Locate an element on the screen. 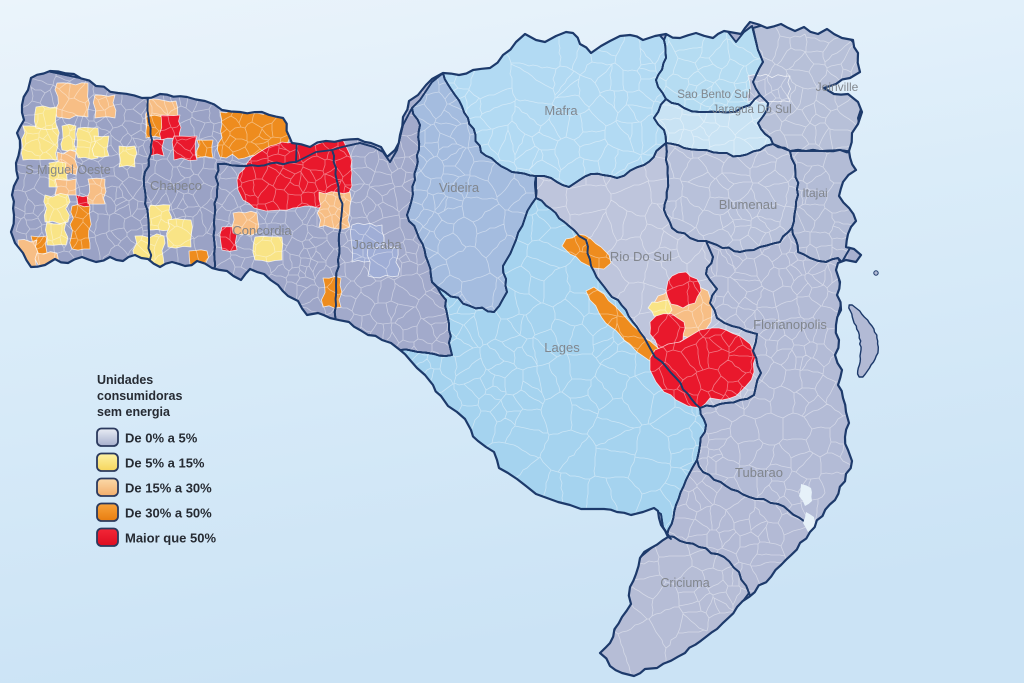 The height and width of the screenshot is (683, 1024). svg-text: De 0% a 5% is located at coordinates (161, 438).